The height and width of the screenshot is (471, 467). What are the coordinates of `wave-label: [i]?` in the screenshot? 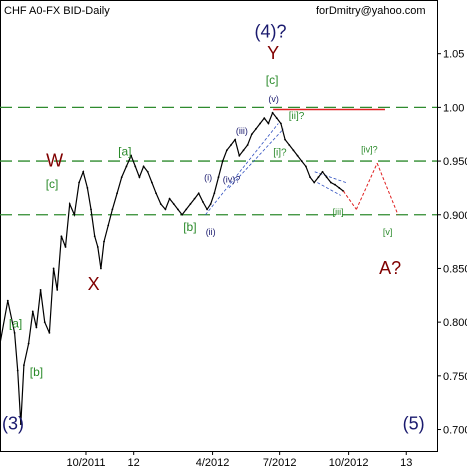 It's located at (280, 153).